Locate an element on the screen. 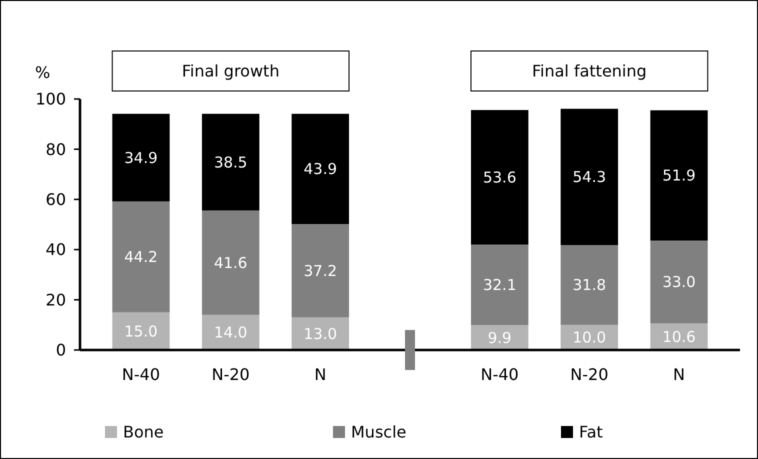  data-label: 34.9 is located at coordinates (141, 157).